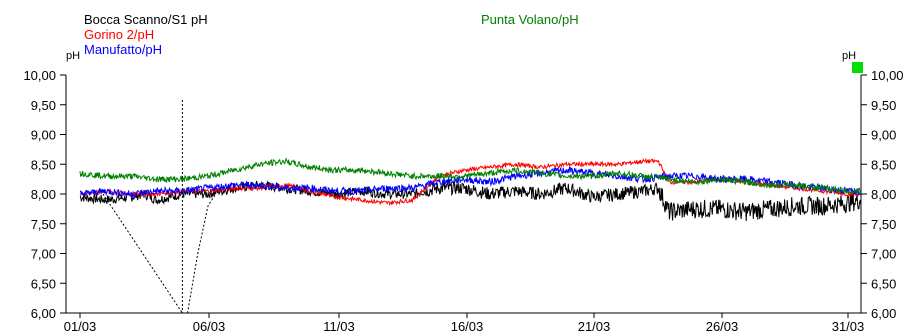 The image size is (918, 333). What do you see at coordinates (722, 326) in the screenshot?
I see `x-tick-label: 26/03` at bounding box center [722, 326].